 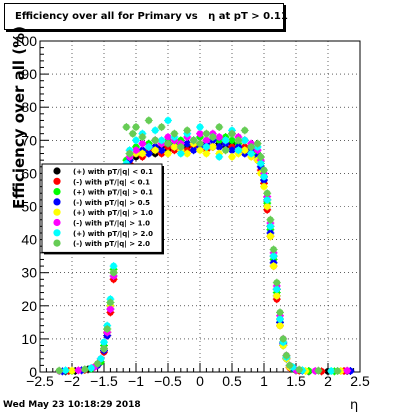 What do you see at coordinates (29, 74) in the screenshot?
I see `y-tick-label: 90` at bounding box center [29, 74].